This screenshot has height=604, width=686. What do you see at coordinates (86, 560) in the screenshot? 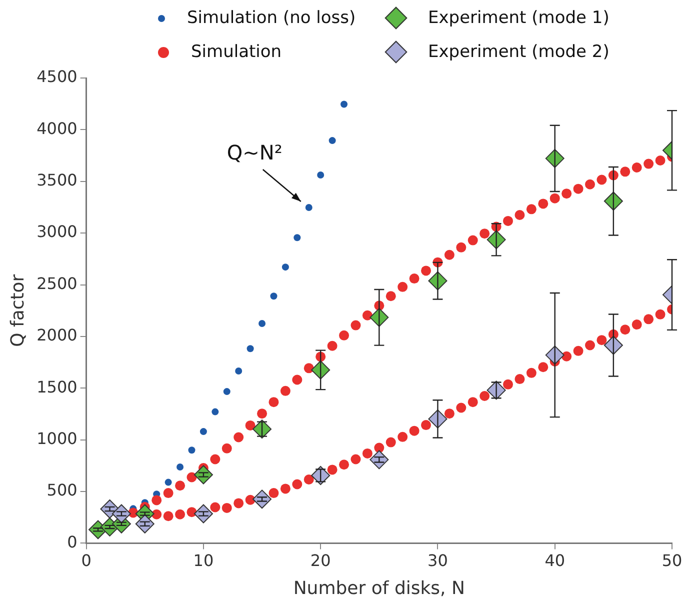
I see `x-tick-label: 0` at bounding box center [86, 560].